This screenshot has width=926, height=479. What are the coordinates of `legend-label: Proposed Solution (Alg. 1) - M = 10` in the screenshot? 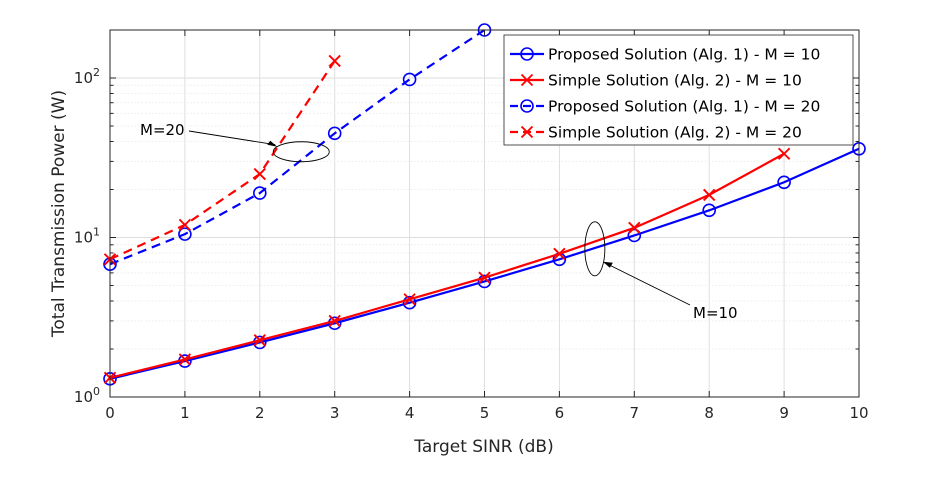 It's located at (684, 55).